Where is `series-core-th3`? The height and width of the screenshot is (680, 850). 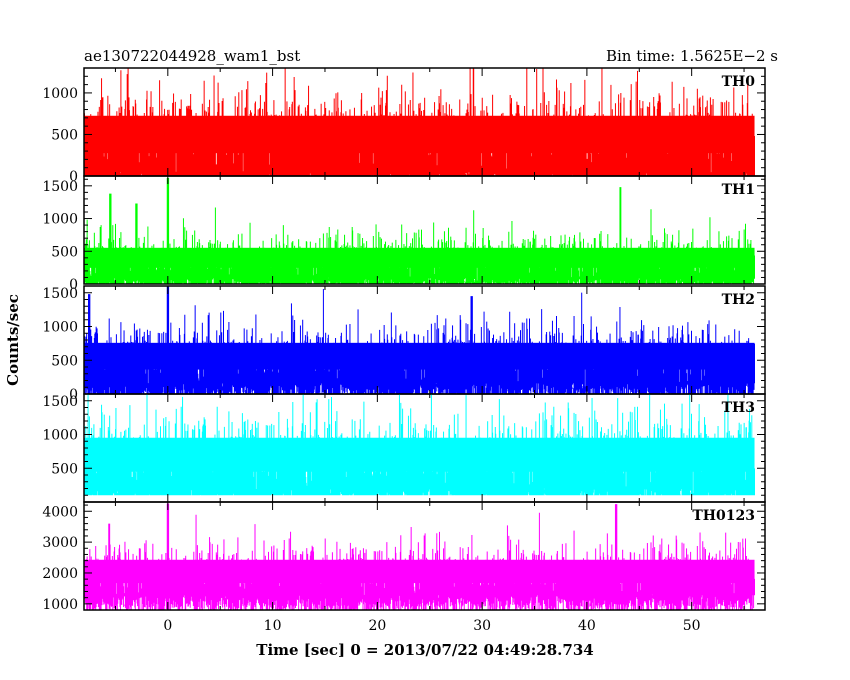
series-core-th3 is located at coordinates (419, 454).